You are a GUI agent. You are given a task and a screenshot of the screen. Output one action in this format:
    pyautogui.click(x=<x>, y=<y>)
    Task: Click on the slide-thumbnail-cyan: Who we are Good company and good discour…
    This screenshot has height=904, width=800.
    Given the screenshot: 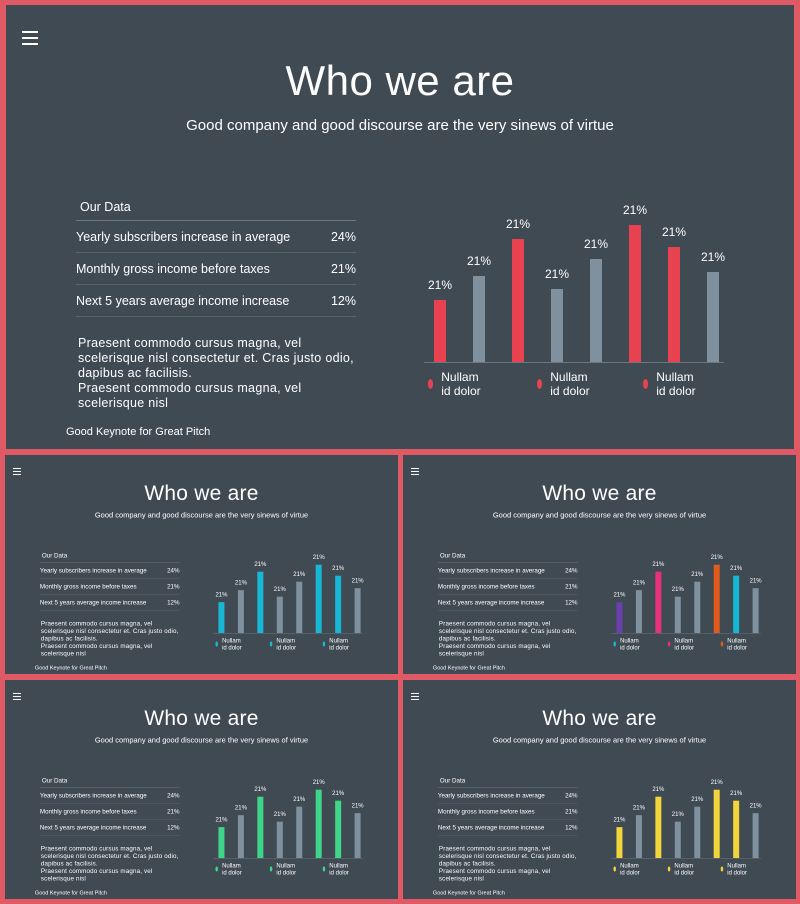 What is the action you would take?
    pyautogui.click(x=201, y=564)
    